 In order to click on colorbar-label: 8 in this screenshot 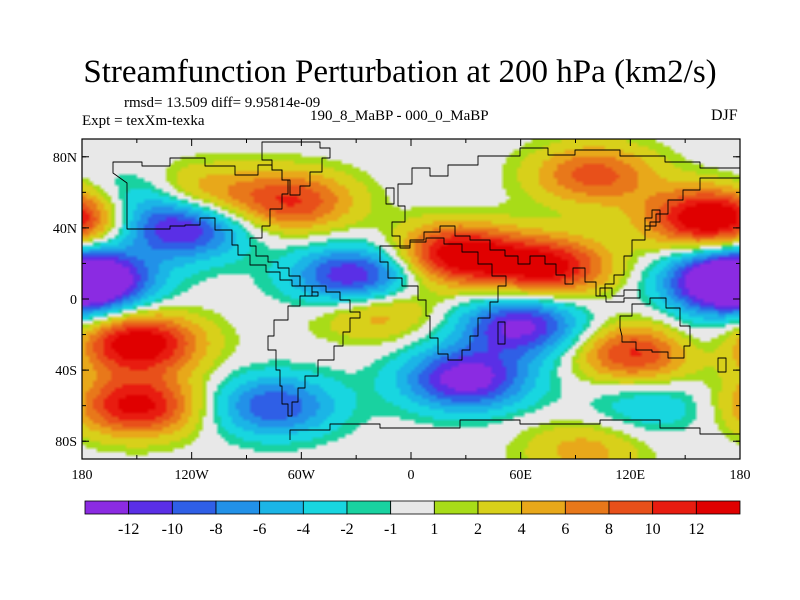, I will do `click(609, 529)`.